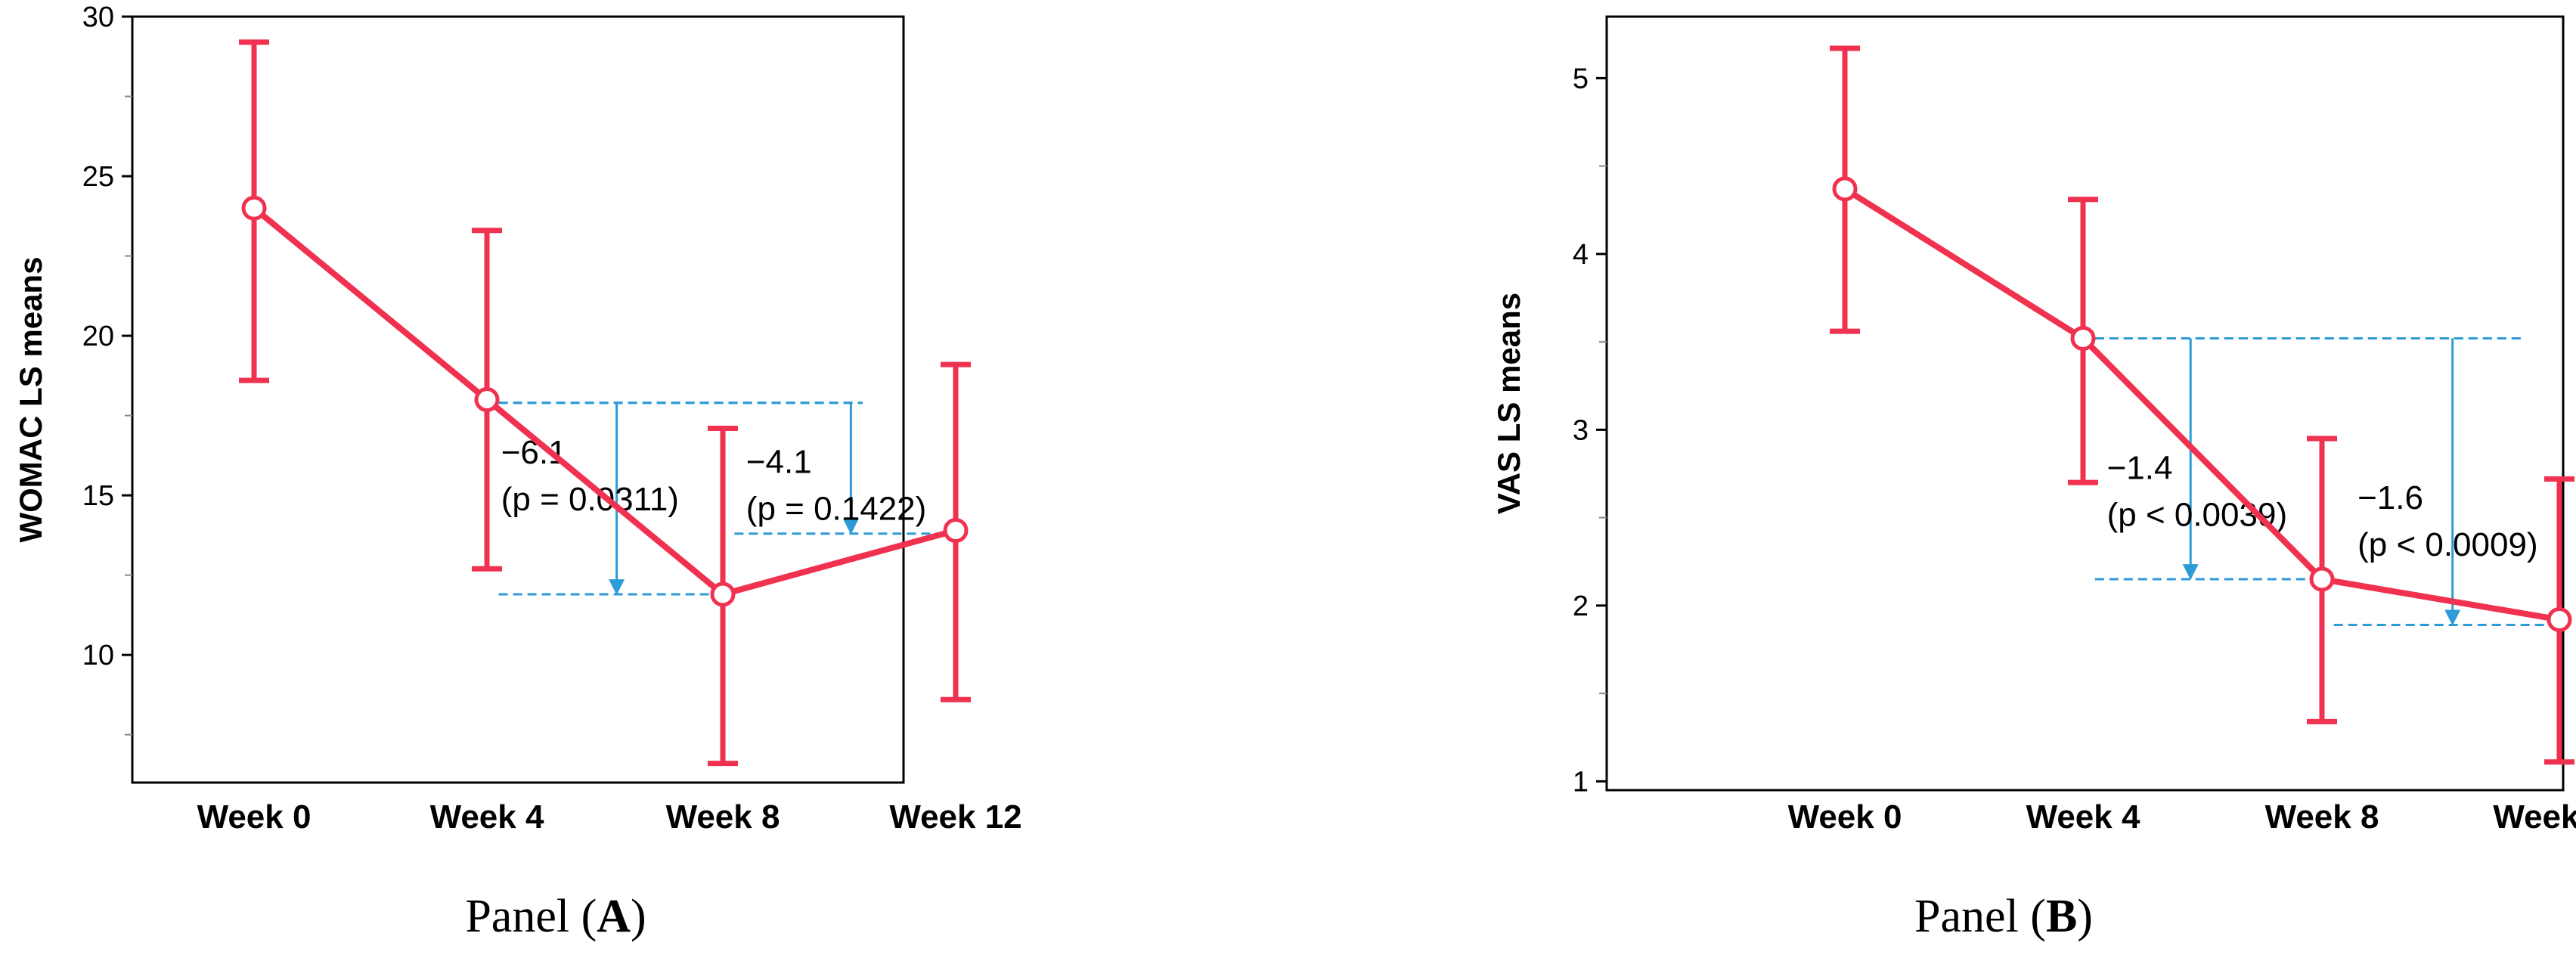 Image resolution: width=2576 pixels, height=958 pixels. I want to click on panel-a-caption-letter: A, so click(614, 917).